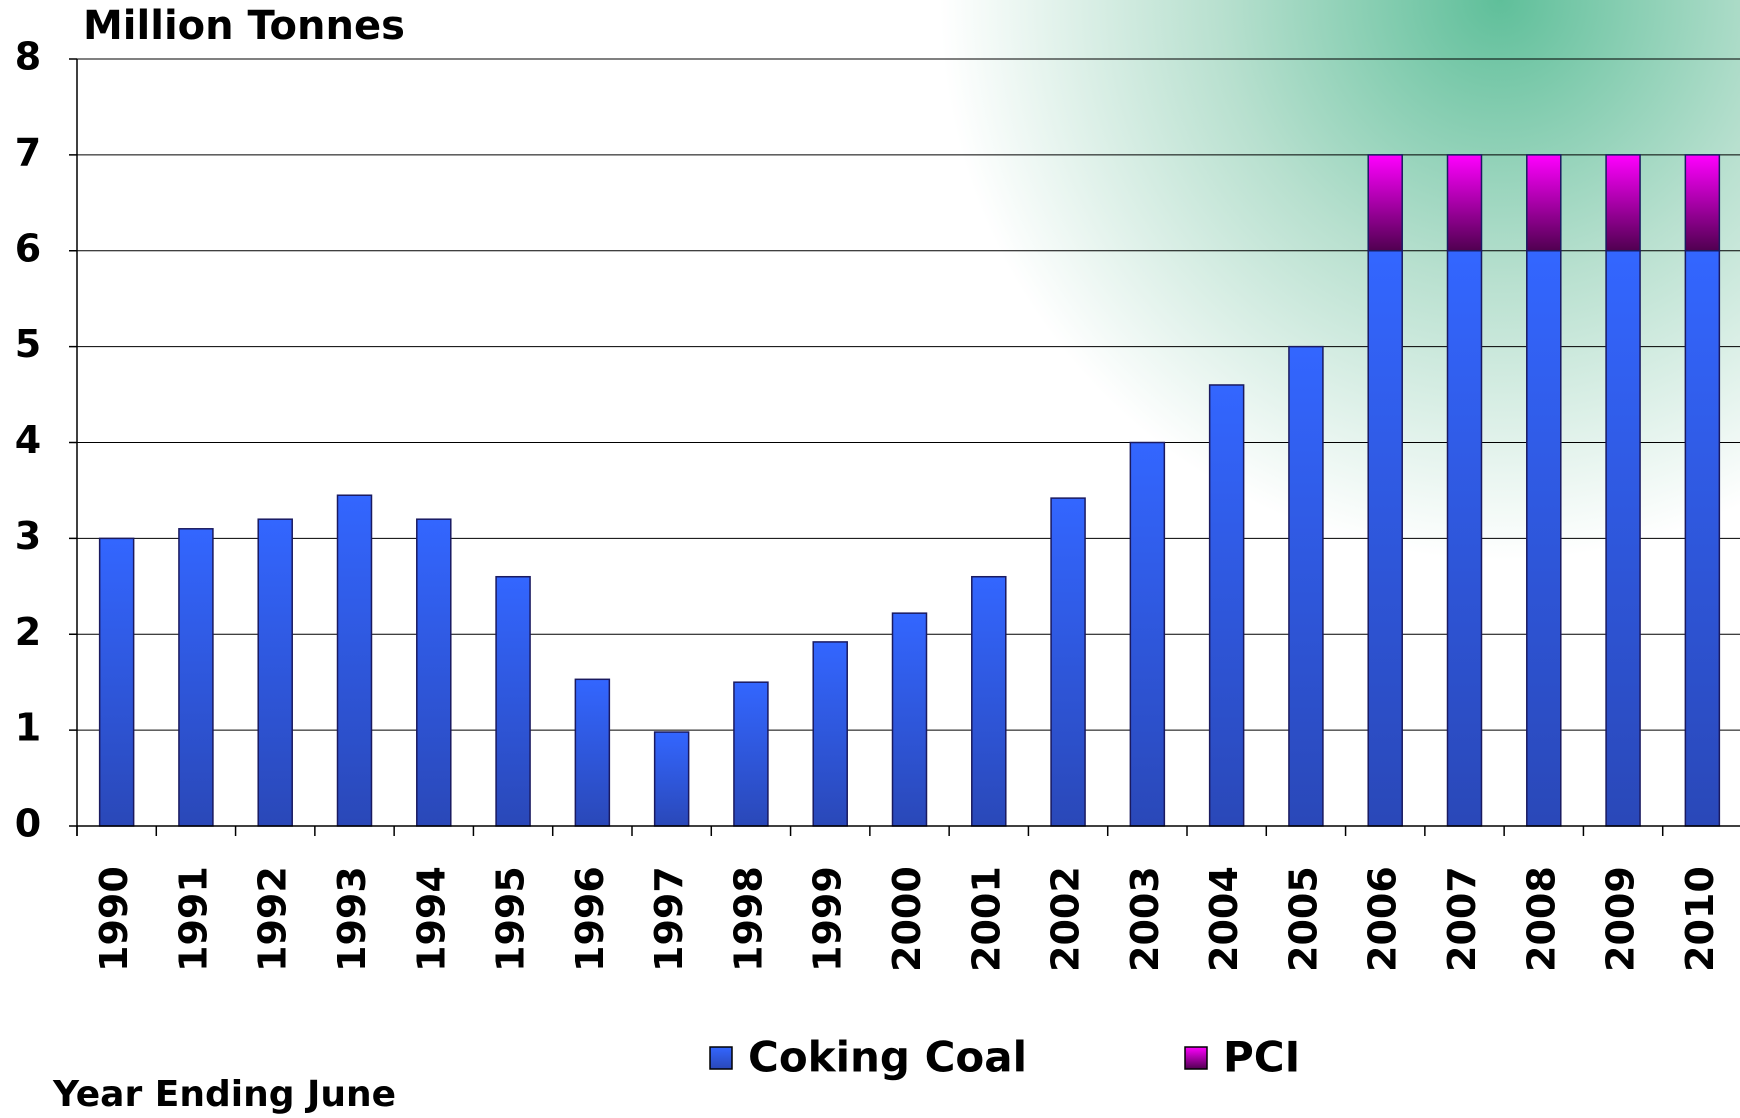 Image resolution: width=1740 pixels, height=1118 pixels. What do you see at coordinates (1383, 919) in the screenshot?
I see `x-tick-label: 2006` at bounding box center [1383, 919].